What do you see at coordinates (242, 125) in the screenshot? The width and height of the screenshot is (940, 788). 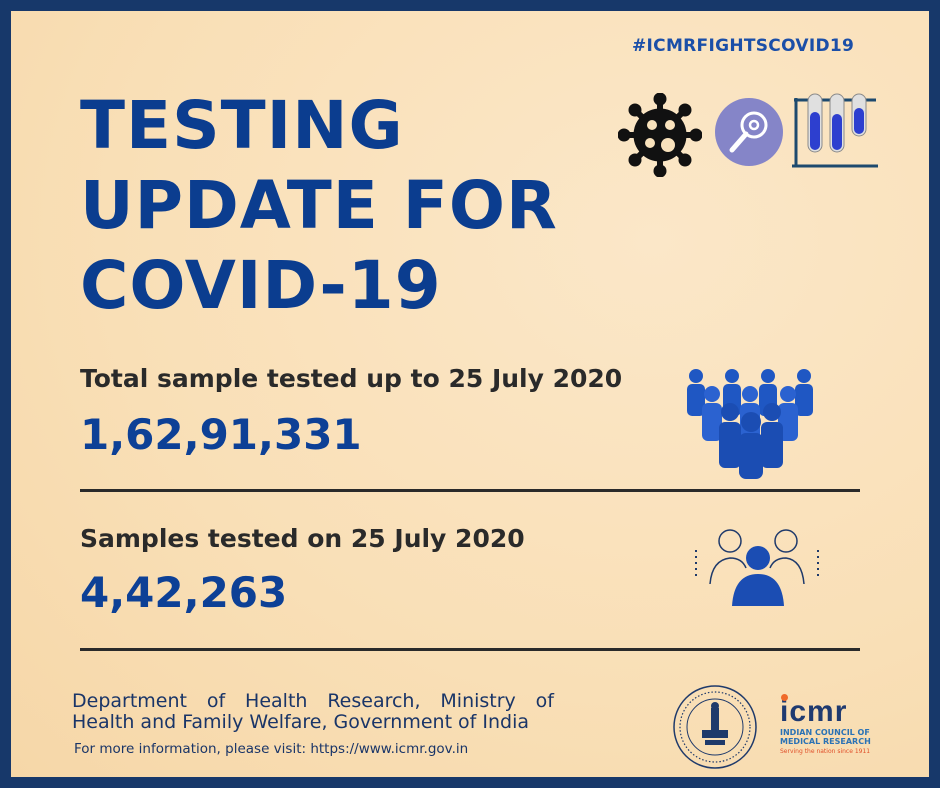 I see `title-line-1: TESTING` at bounding box center [242, 125].